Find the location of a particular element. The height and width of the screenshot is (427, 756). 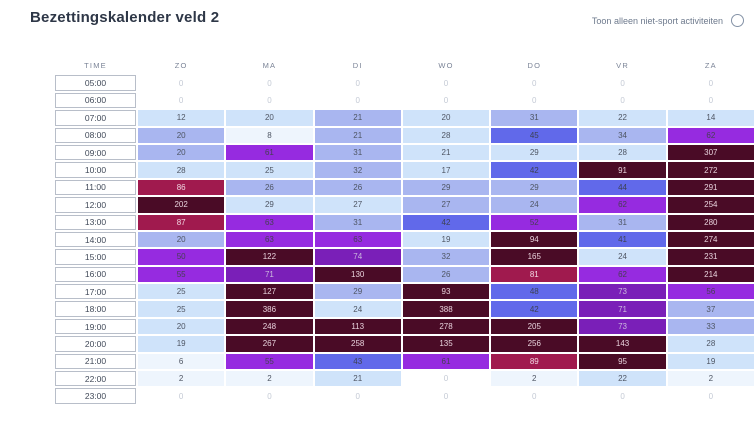

heatmap-cell: 14 is located at coordinates (710, 118).